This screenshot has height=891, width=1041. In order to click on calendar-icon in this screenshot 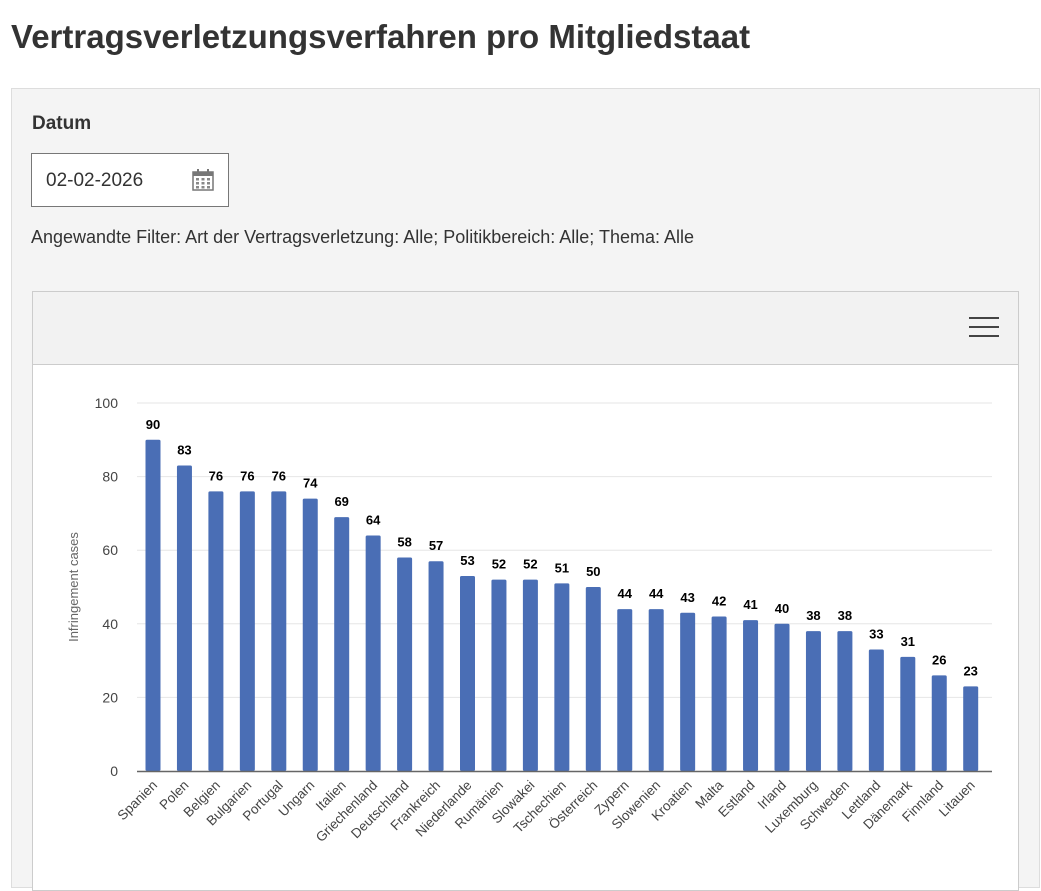, I will do `click(203, 180)`.